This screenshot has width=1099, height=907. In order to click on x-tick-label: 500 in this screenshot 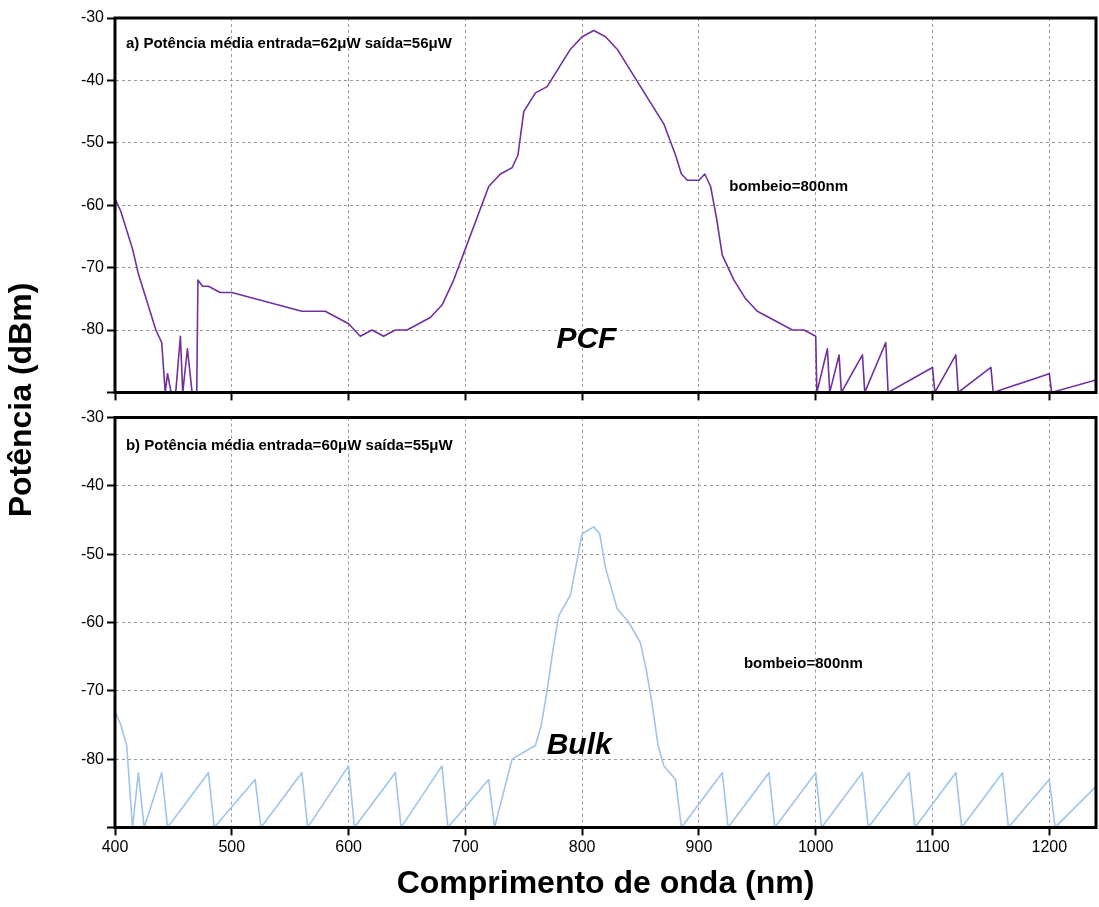, I will do `click(232, 847)`.